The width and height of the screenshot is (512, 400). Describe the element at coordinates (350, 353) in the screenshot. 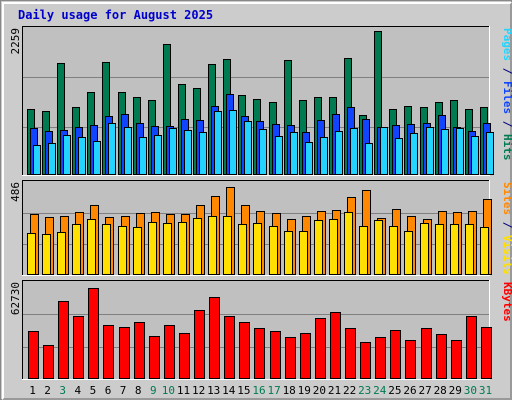

I see `kbytes-bar-day-22-outline` at that location.